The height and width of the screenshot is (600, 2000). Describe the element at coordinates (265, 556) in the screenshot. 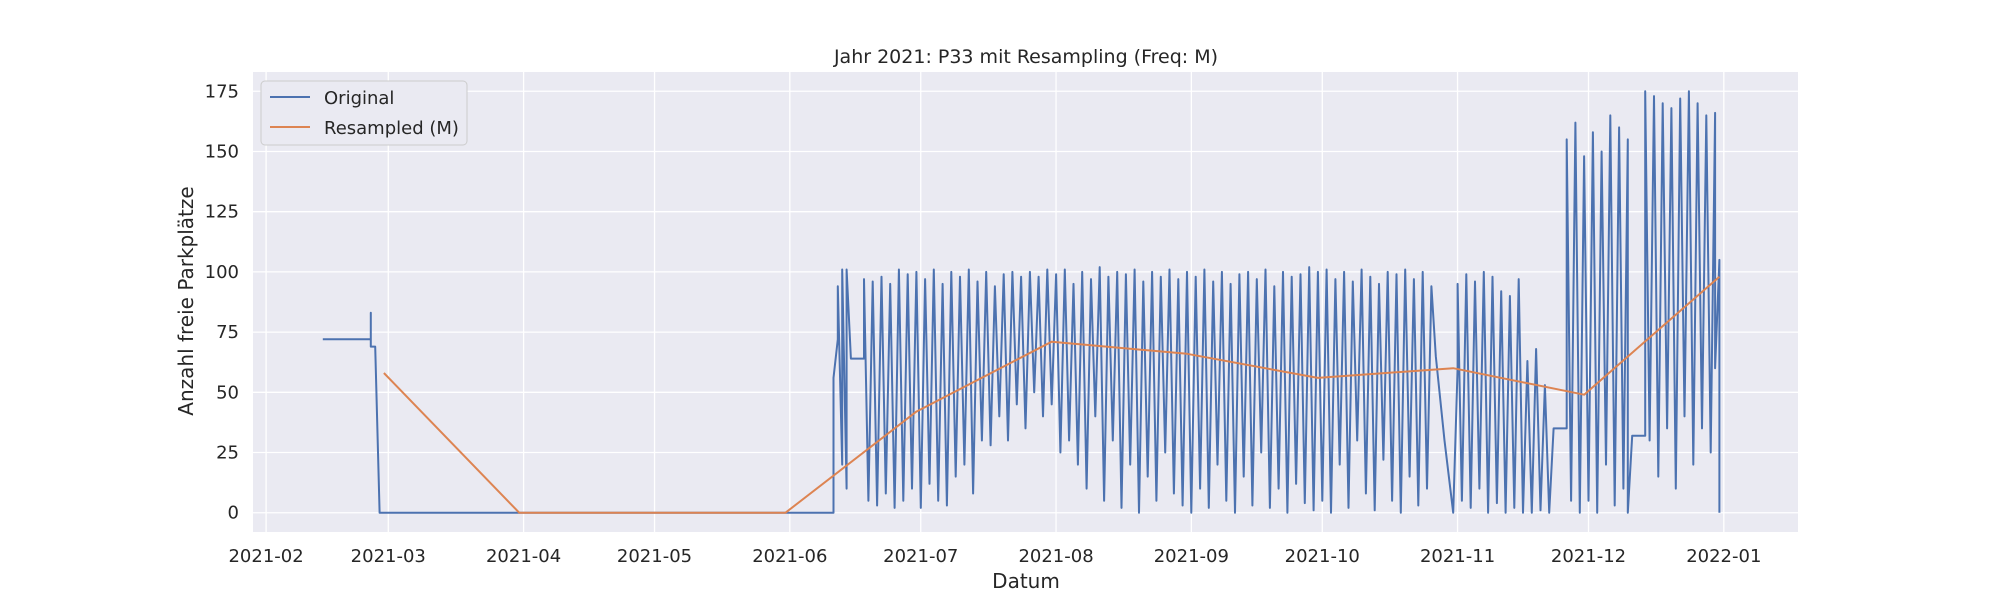

I see `x-tick-label: 2021-02` at that location.